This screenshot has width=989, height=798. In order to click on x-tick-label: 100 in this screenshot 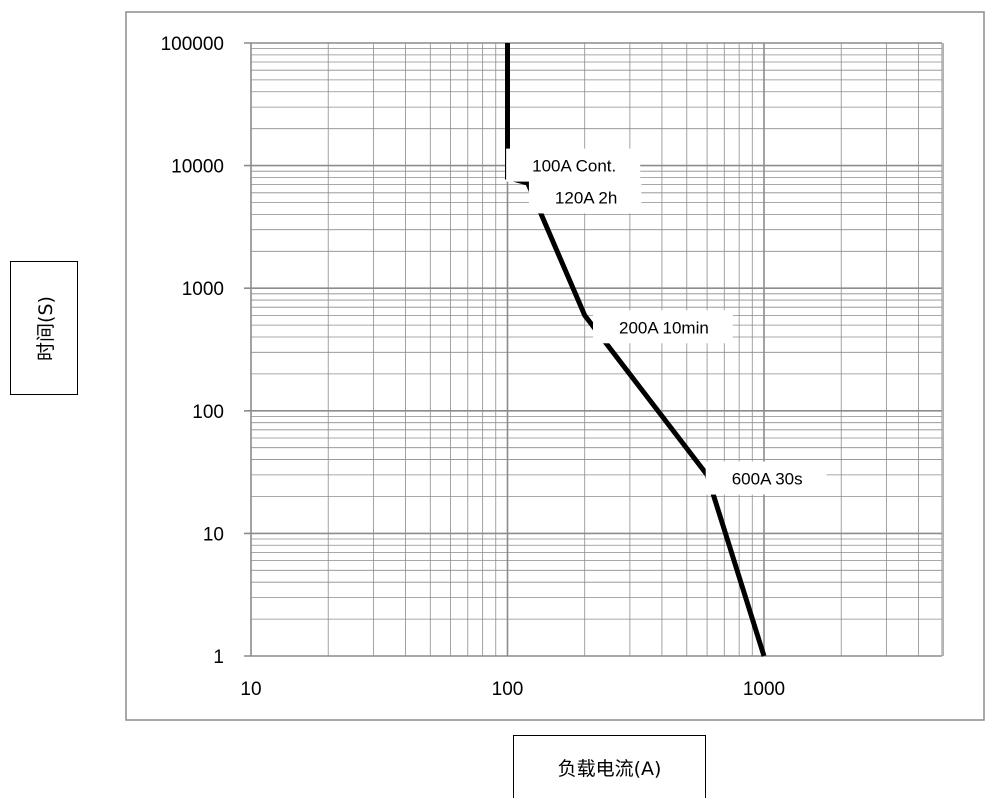, I will do `click(508, 689)`.